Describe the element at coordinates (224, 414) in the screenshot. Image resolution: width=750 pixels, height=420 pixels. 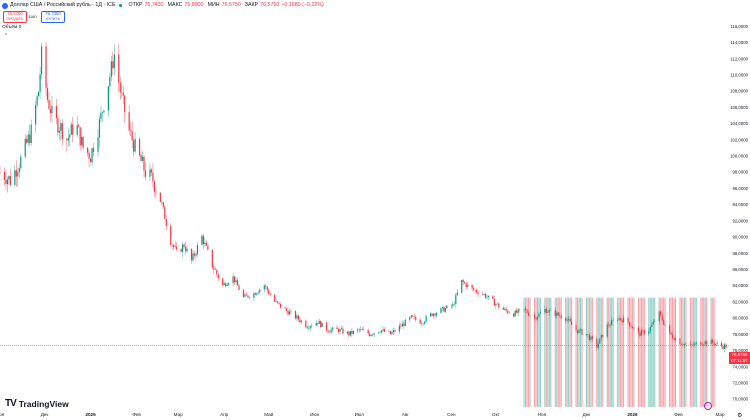
I see `time-tick-label: Апр` at that location.